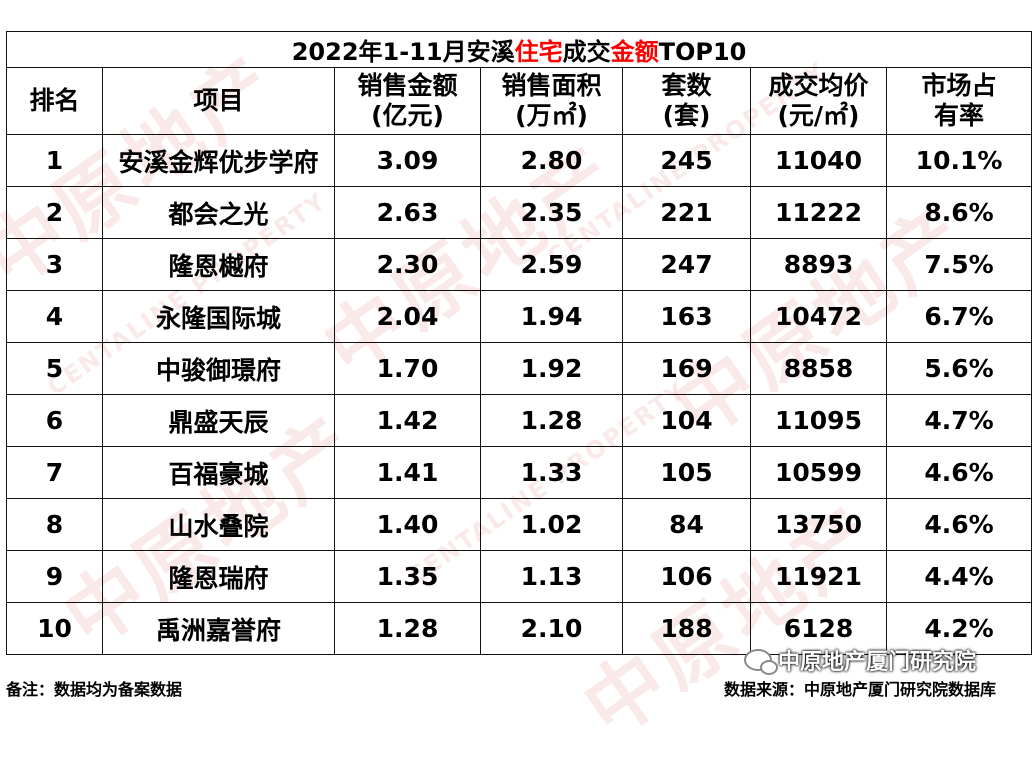 The height and width of the screenshot is (758, 1035). What do you see at coordinates (818, 101) in the screenshot?
I see `header-price: 成交均价 (元/㎡)` at bounding box center [818, 101].